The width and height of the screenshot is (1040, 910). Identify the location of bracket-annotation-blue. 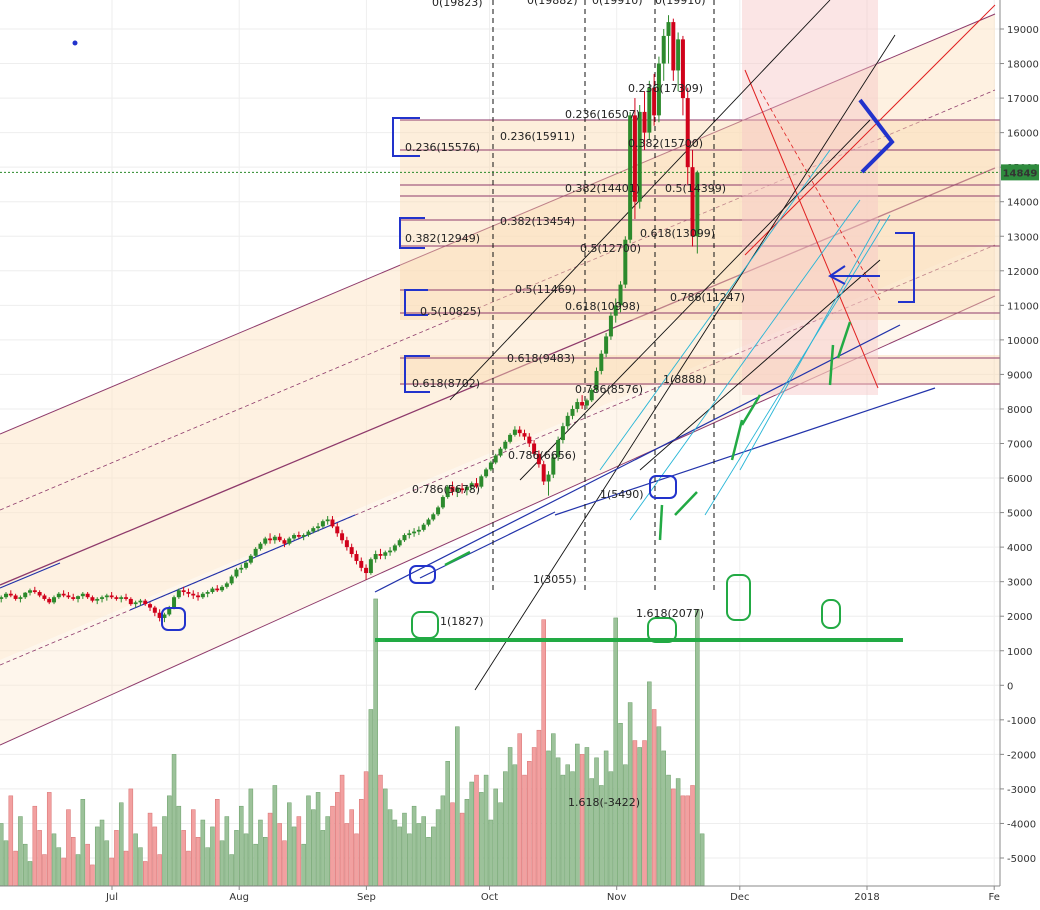
(412, 233).